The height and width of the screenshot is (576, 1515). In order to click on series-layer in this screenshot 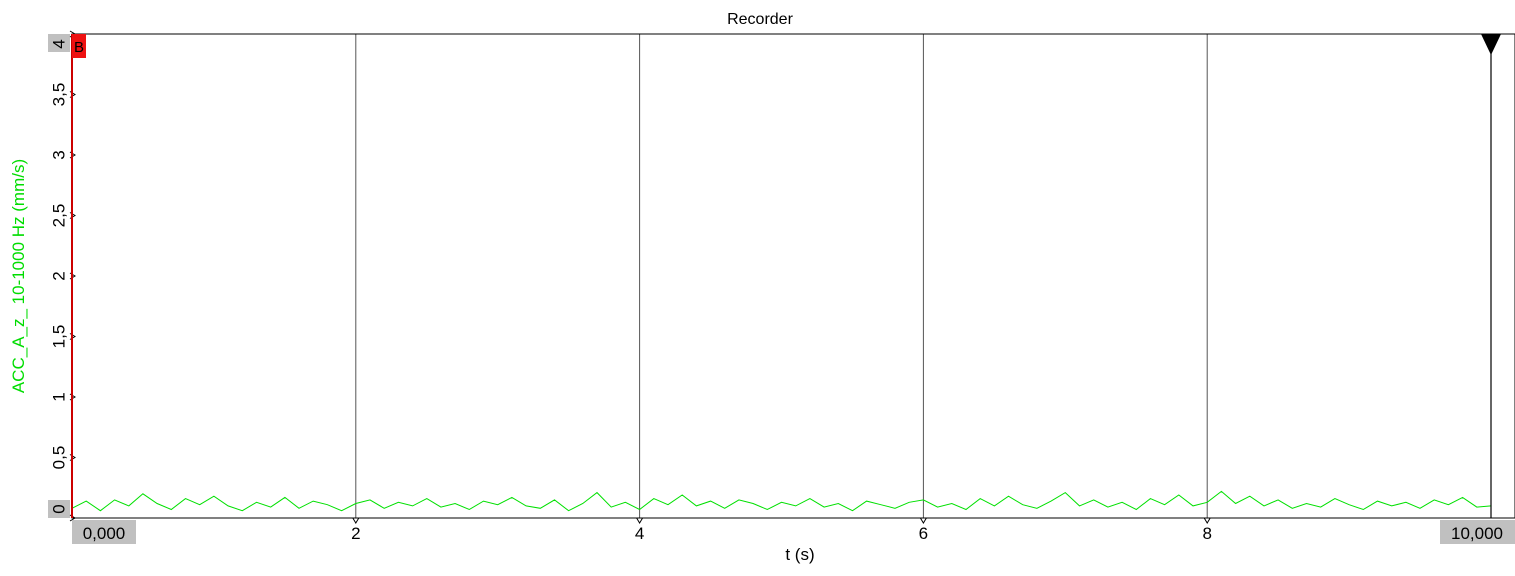, I will do `click(781, 501)`.